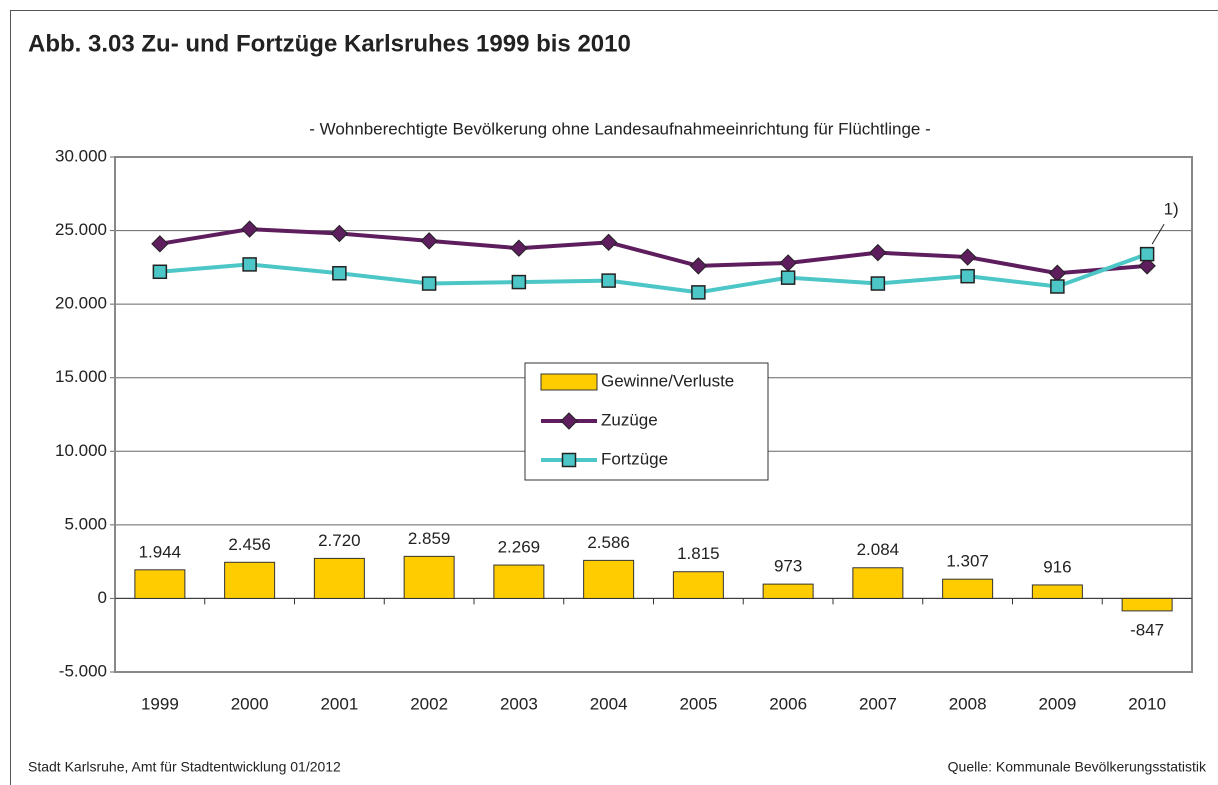 This screenshot has width=1218, height=785. Describe the element at coordinates (698, 553) in the screenshot. I see `value-label: 1.815` at that location.